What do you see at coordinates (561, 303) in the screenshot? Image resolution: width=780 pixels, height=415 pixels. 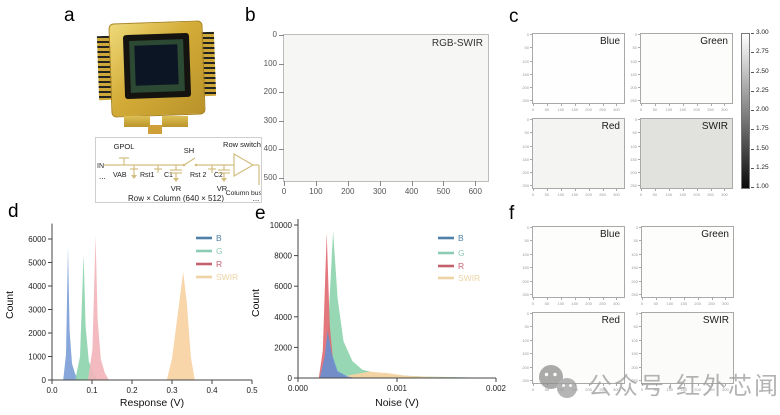 I see `x-tick-label: 100` at bounding box center [561, 303].